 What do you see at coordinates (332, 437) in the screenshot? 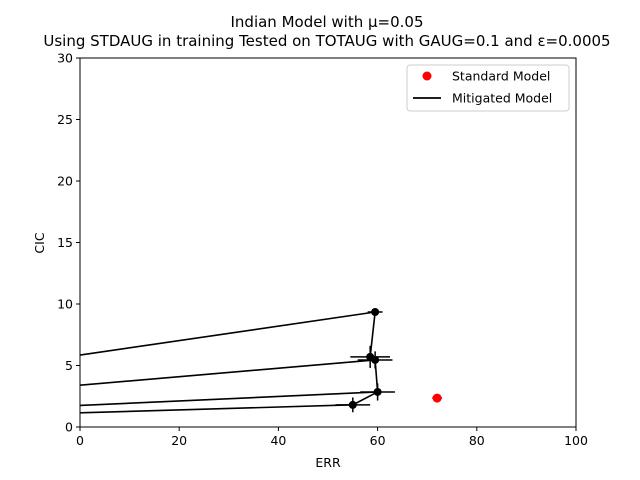
I see `x-axis: 0 20 40 60 80 100` at bounding box center [332, 437].